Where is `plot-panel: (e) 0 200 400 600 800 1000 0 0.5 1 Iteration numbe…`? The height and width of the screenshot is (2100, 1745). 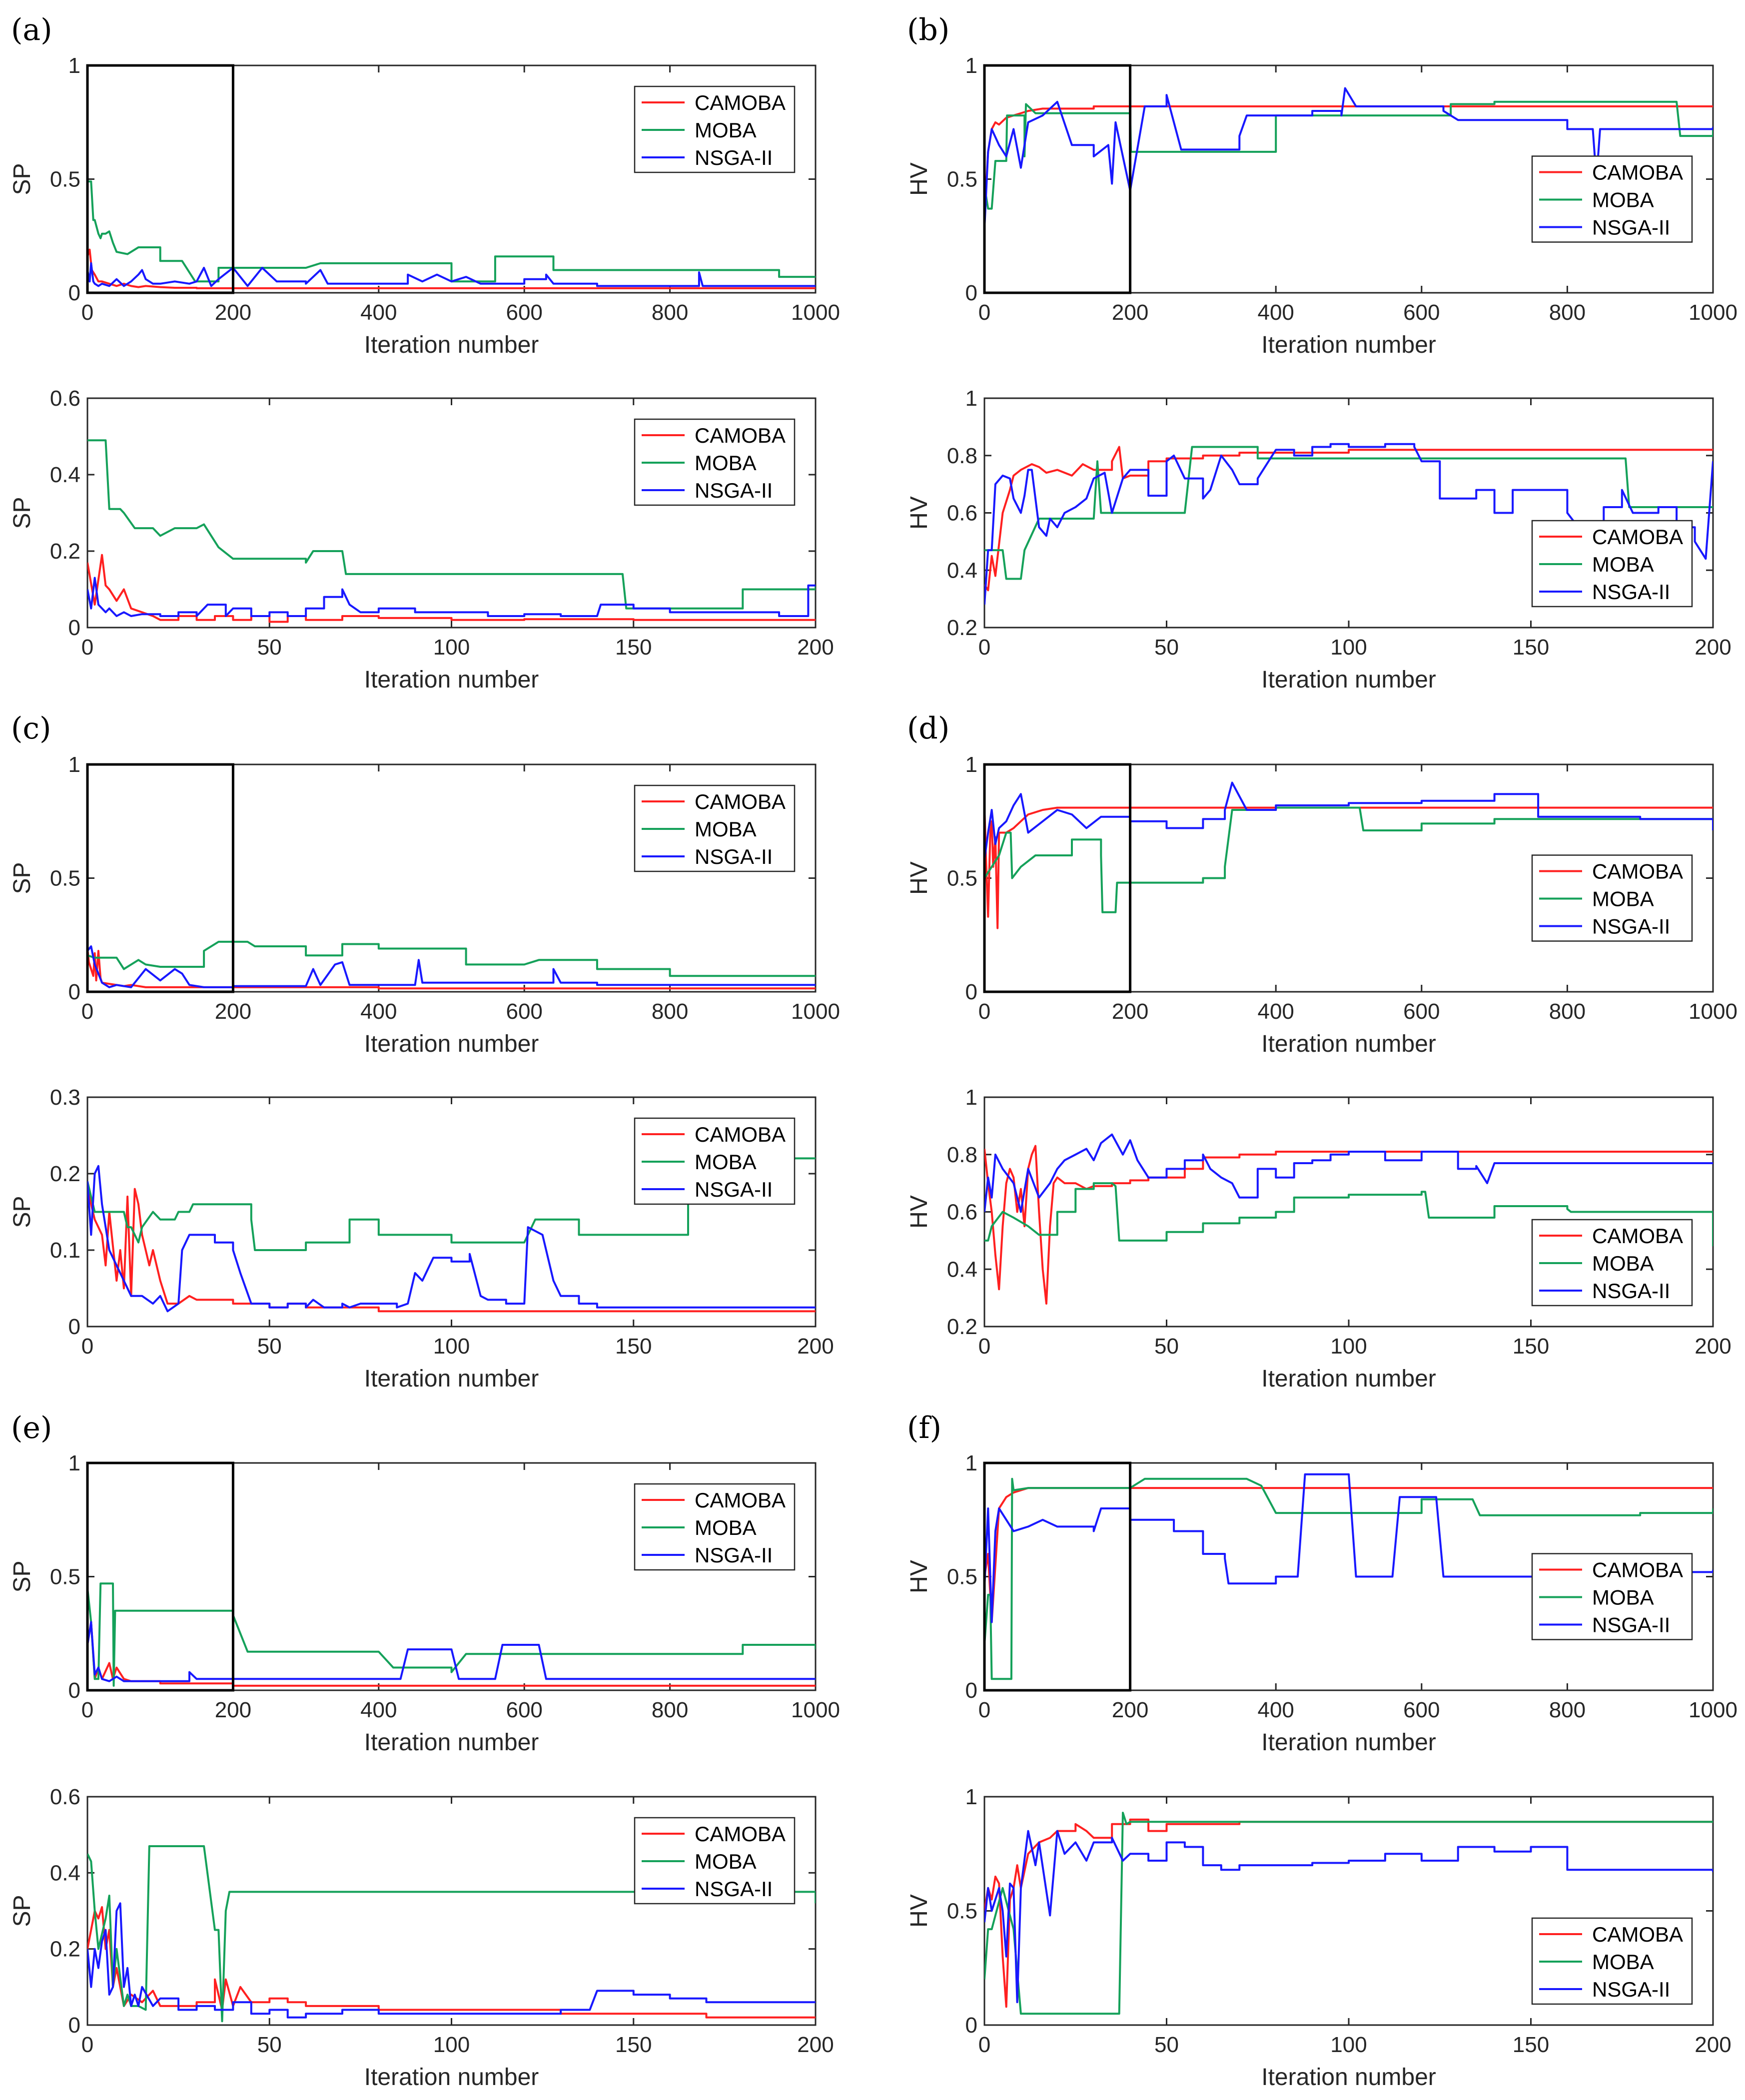 plot-panel: (e) 0 200 400 600 800 1000 0 0.5 1 Iteration numbe… is located at coordinates (425, 1583).